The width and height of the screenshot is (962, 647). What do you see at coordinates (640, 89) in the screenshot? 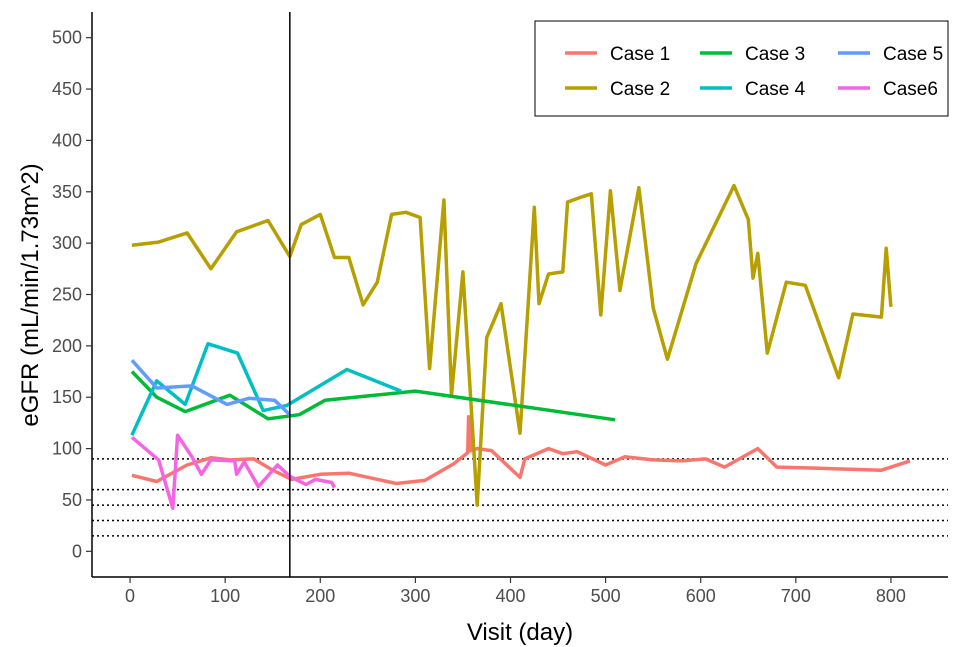
I see `legend-label-2: Case 2` at bounding box center [640, 89].